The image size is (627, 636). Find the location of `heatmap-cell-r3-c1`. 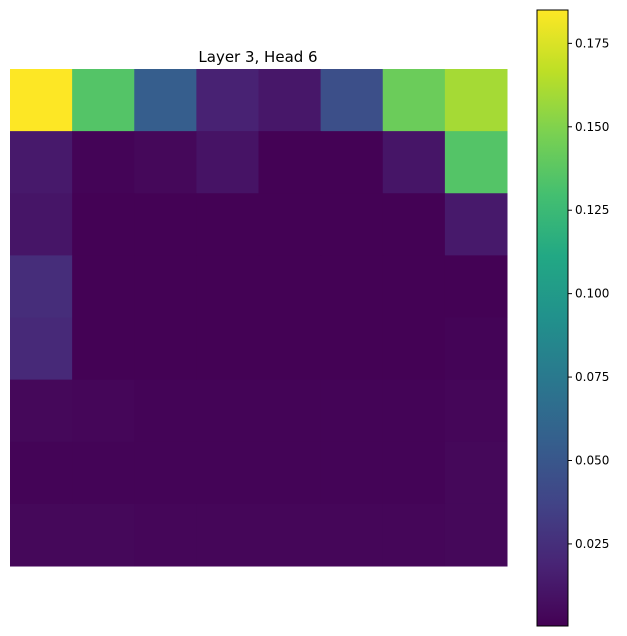

heatmap-cell-r3-c1 is located at coordinates (103, 287).